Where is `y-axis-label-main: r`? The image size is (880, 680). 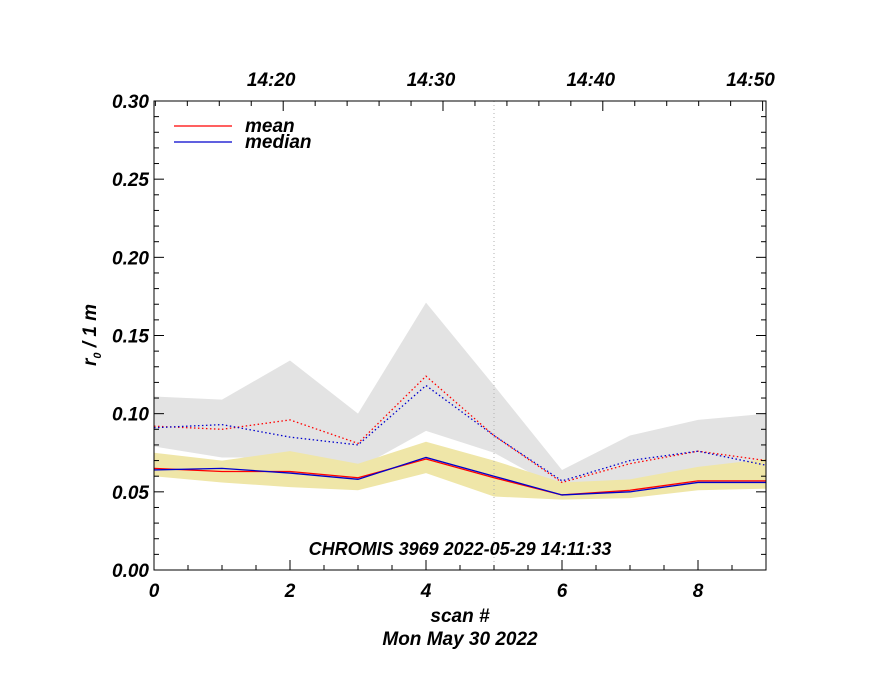
y-axis-label-main: r is located at coordinates (90, 361).